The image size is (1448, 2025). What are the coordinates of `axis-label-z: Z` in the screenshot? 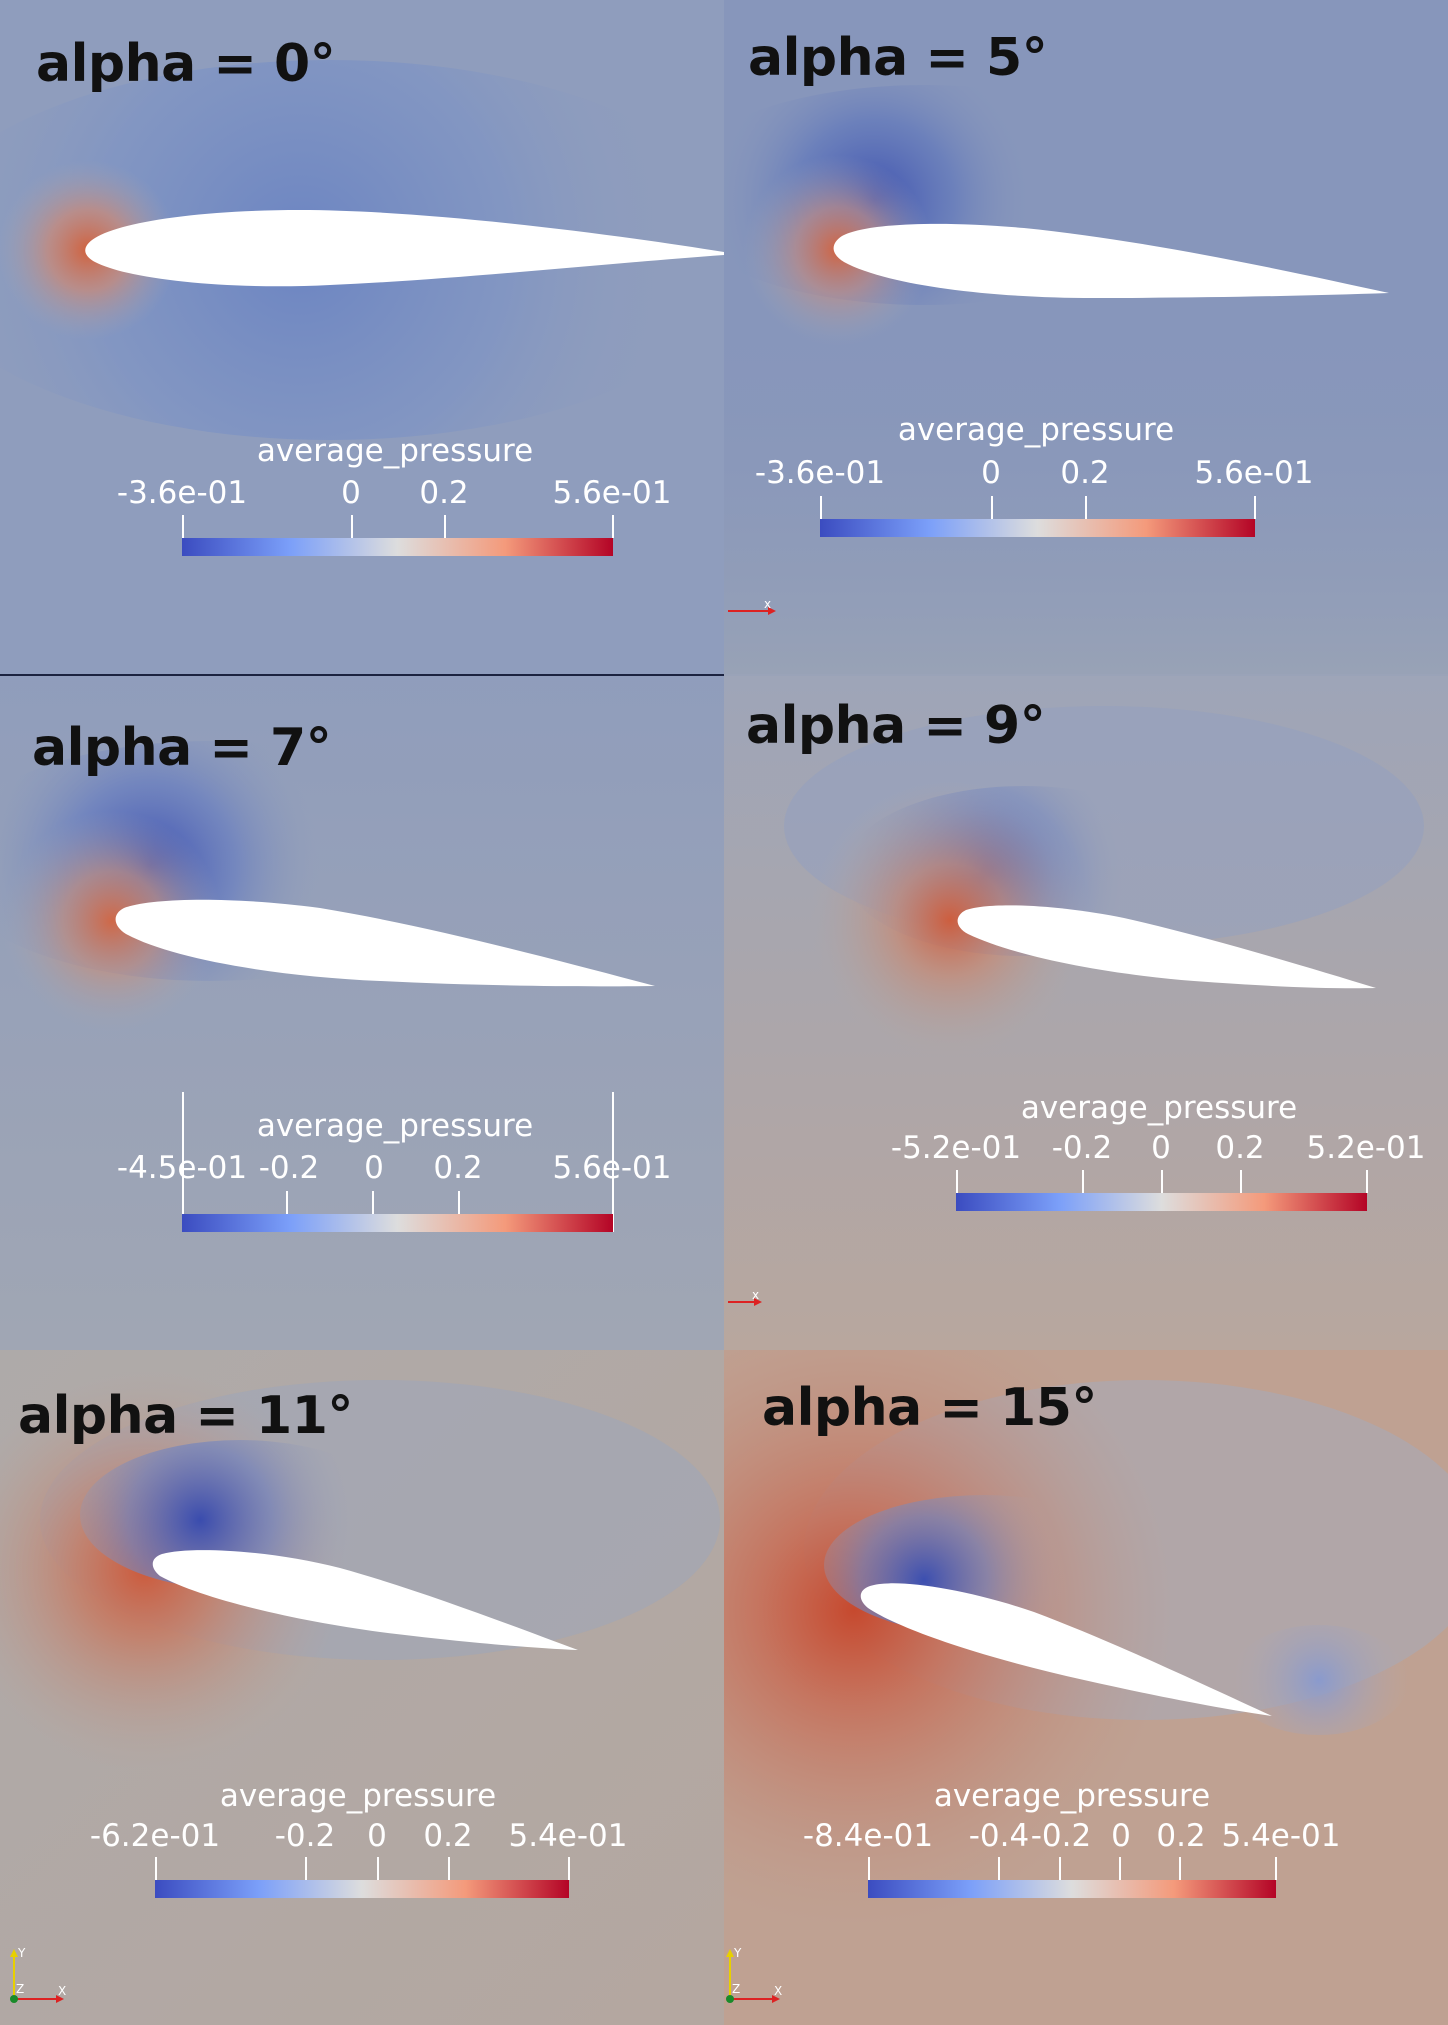 It's located at (736, 1989).